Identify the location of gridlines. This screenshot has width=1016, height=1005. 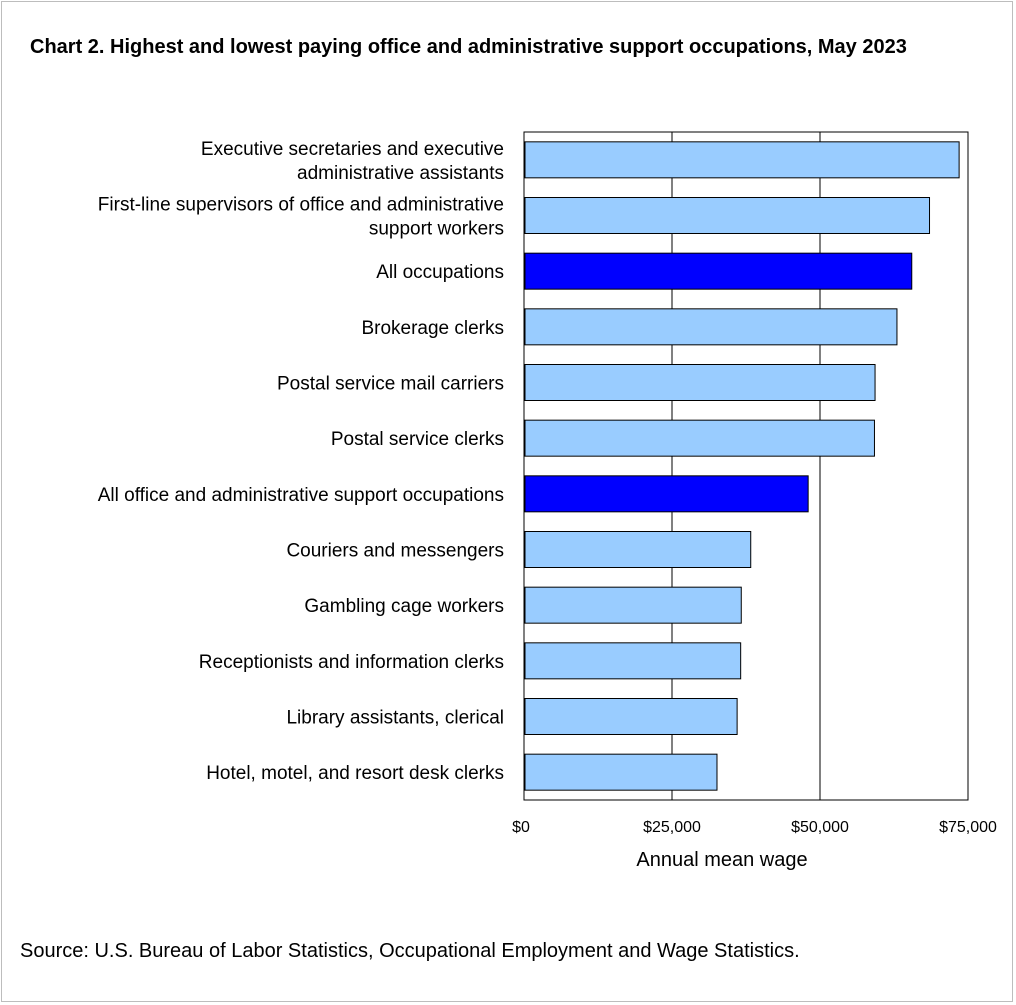
(746, 466).